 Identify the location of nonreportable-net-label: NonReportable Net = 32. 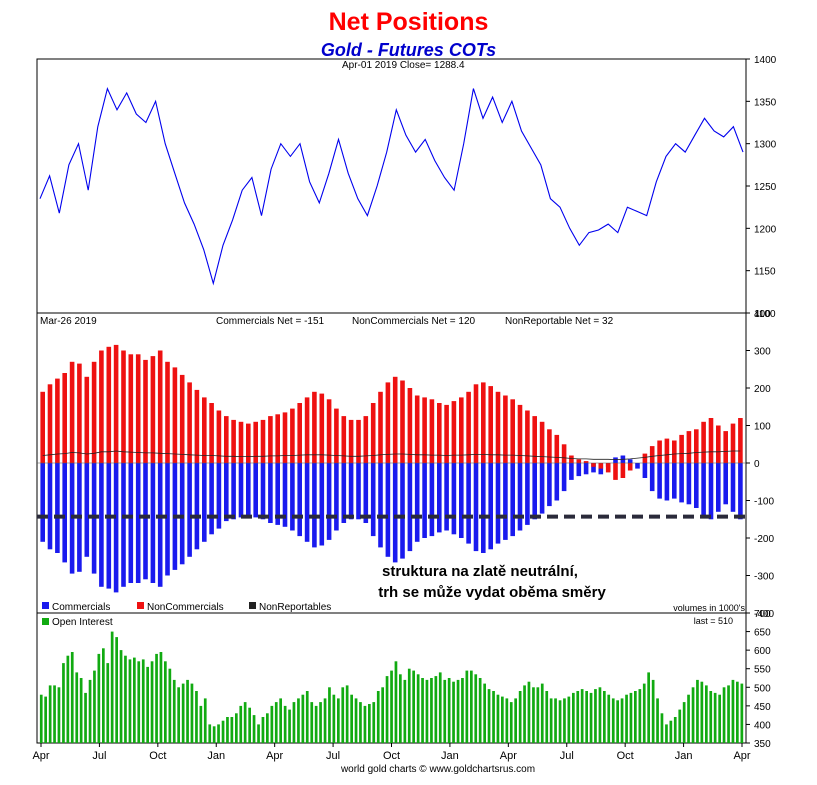
(559, 321).